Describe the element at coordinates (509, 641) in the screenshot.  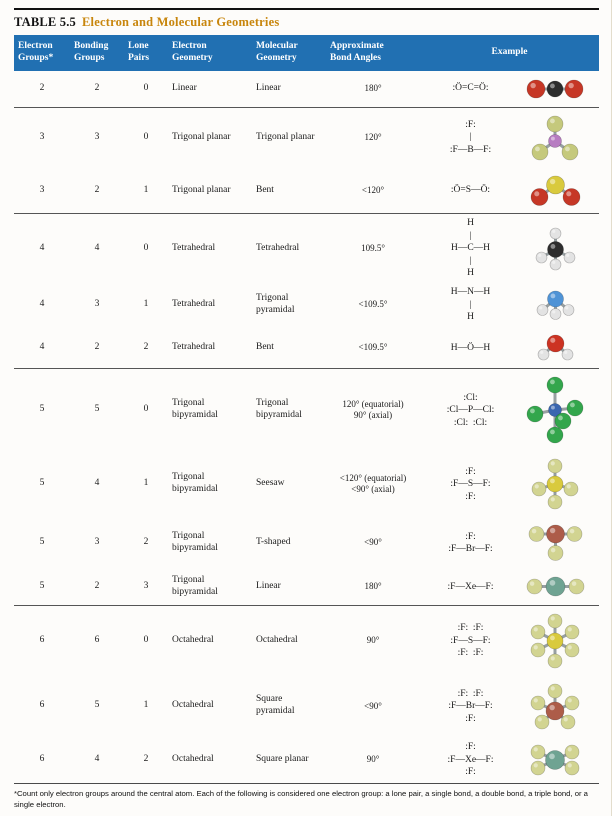
I see `cell-example: :F: :F: :F—S—F: :F: :F:` at that location.